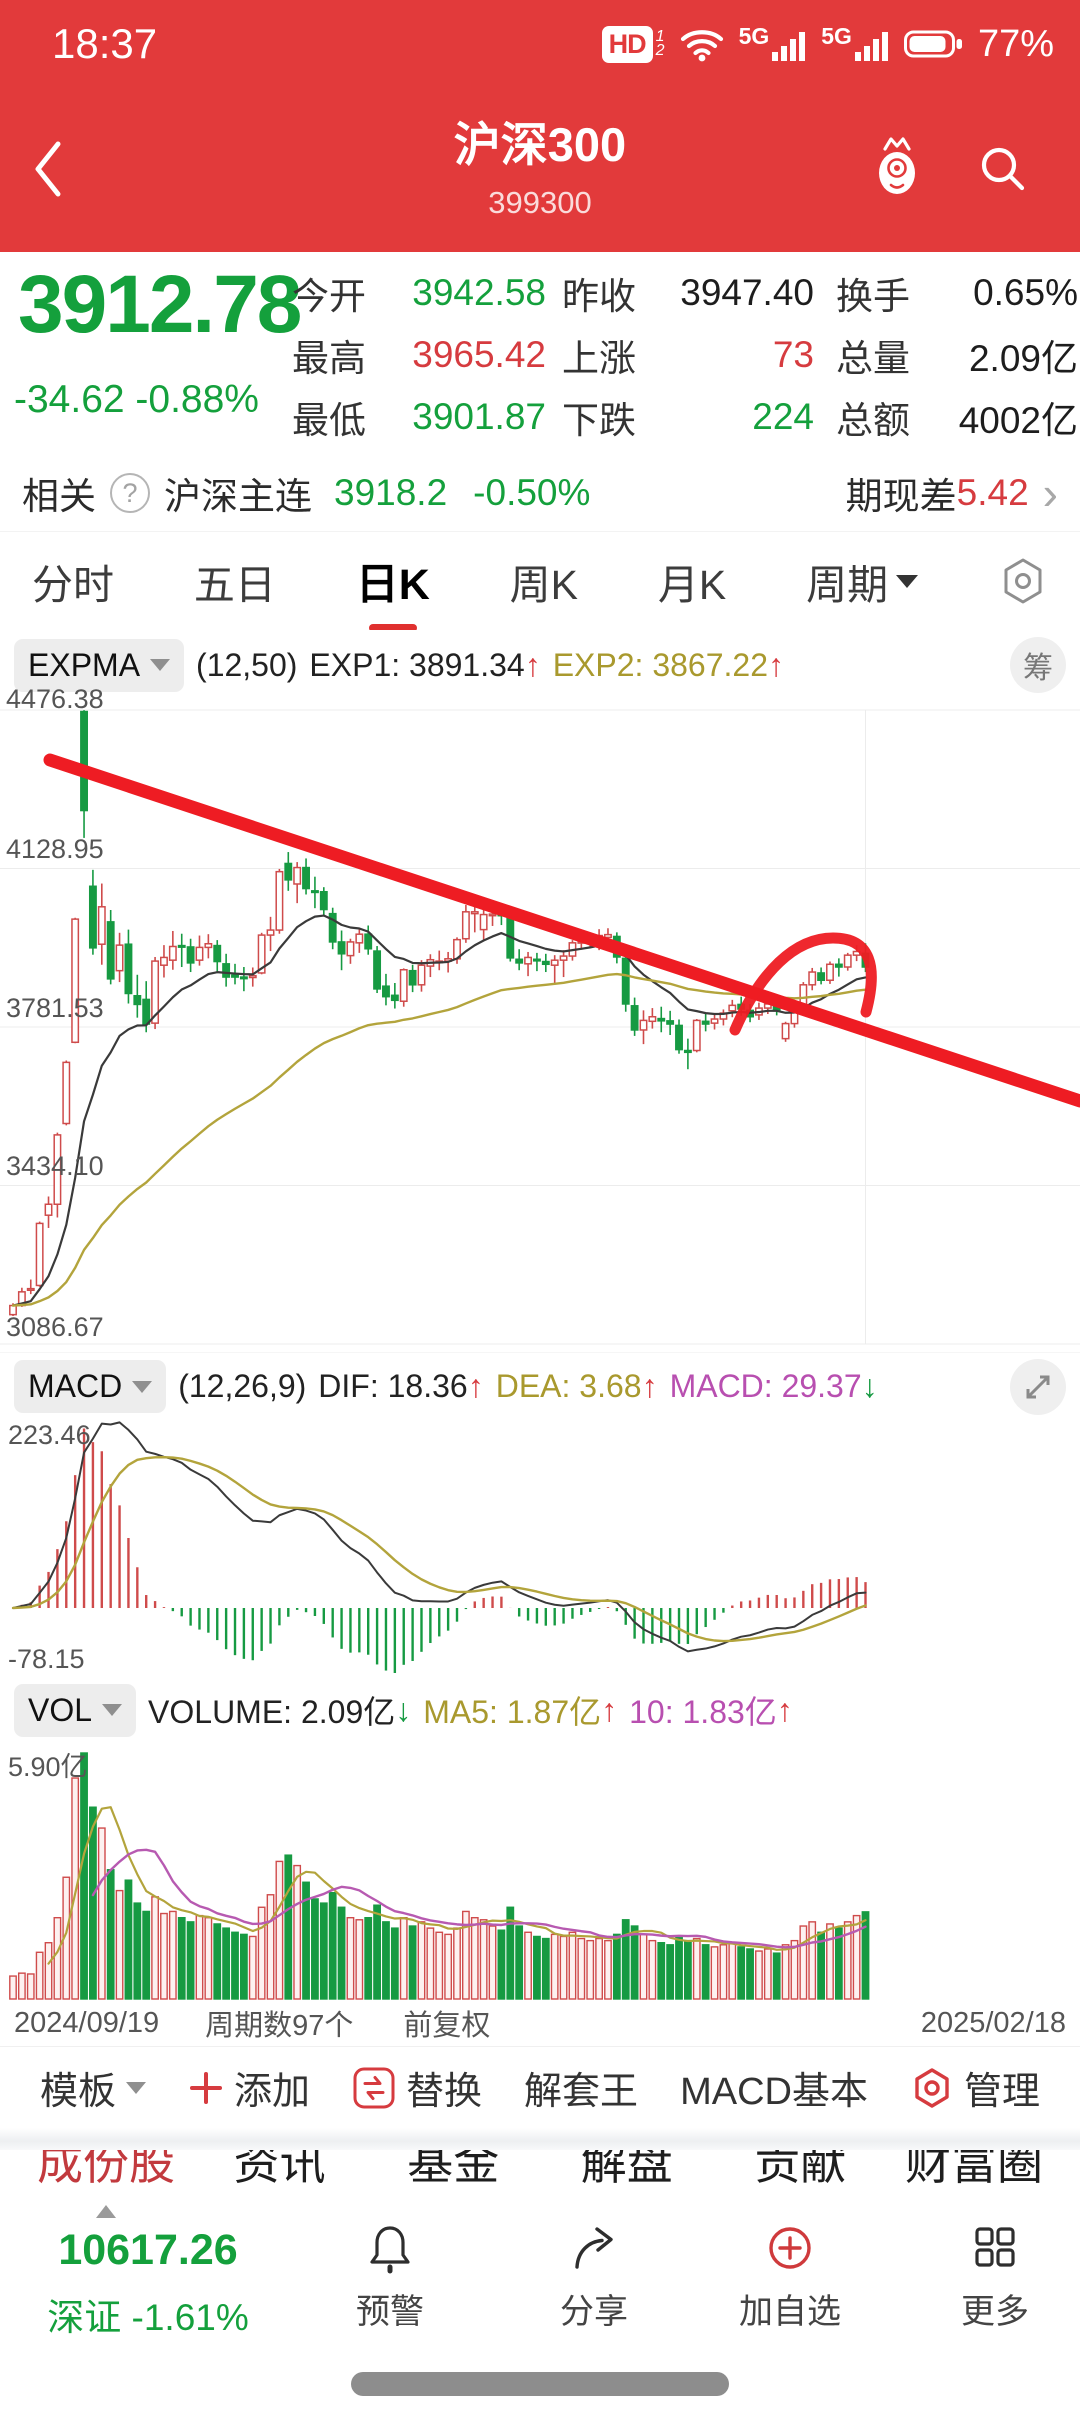 The width and height of the screenshot is (1080, 2414). Describe the element at coordinates (862, 581) in the screenshot. I see `tab-period-dropdown: 周期` at that location.